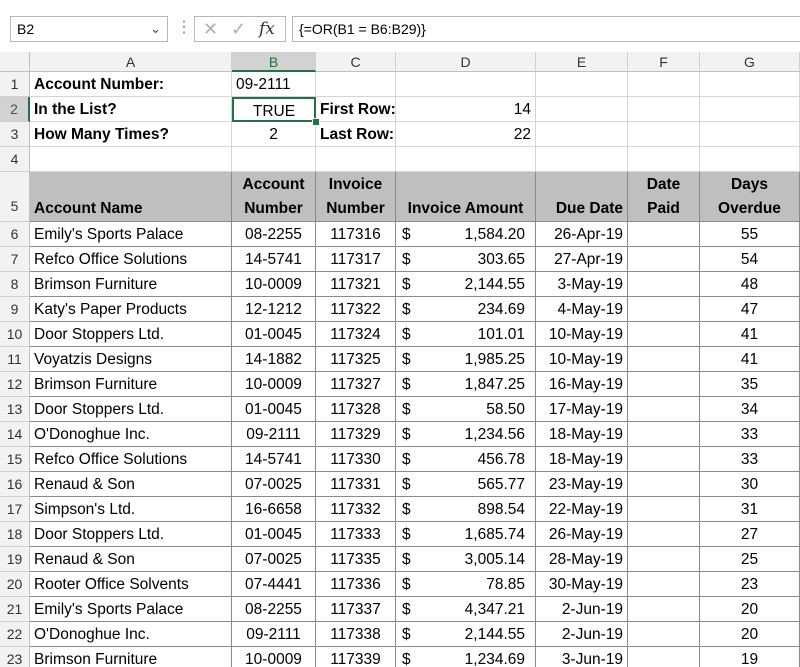 The width and height of the screenshot is (800, 667). I want to click on table-cell-invoice-number: 117324, so click(356, 334).